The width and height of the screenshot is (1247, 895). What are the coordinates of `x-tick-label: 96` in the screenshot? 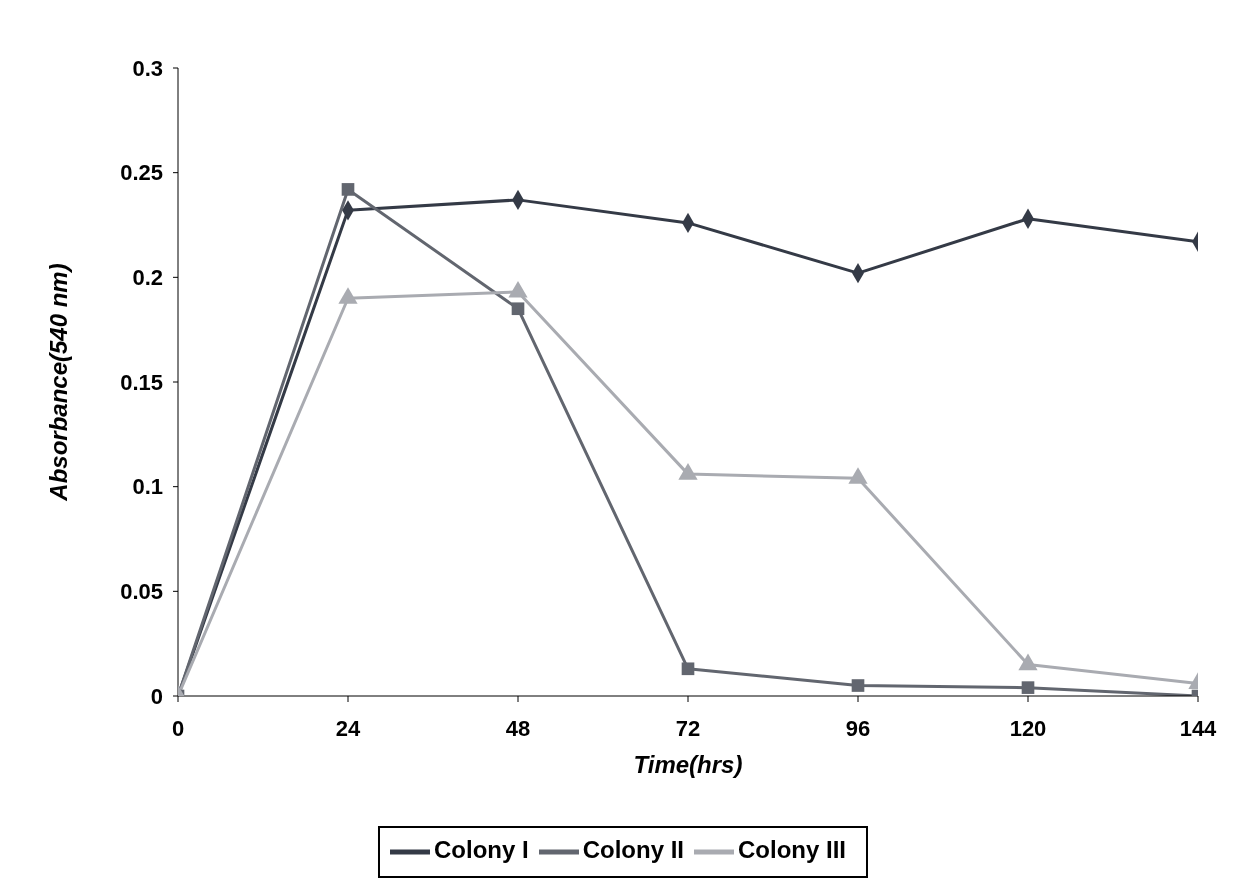 It's located at (858, 728).